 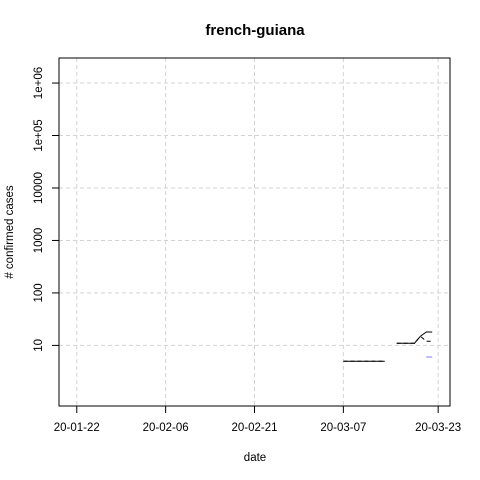 I want to click on y-axis: 10 100 1000 10000 1e+05 1e+06, so click(x=46, y=209).